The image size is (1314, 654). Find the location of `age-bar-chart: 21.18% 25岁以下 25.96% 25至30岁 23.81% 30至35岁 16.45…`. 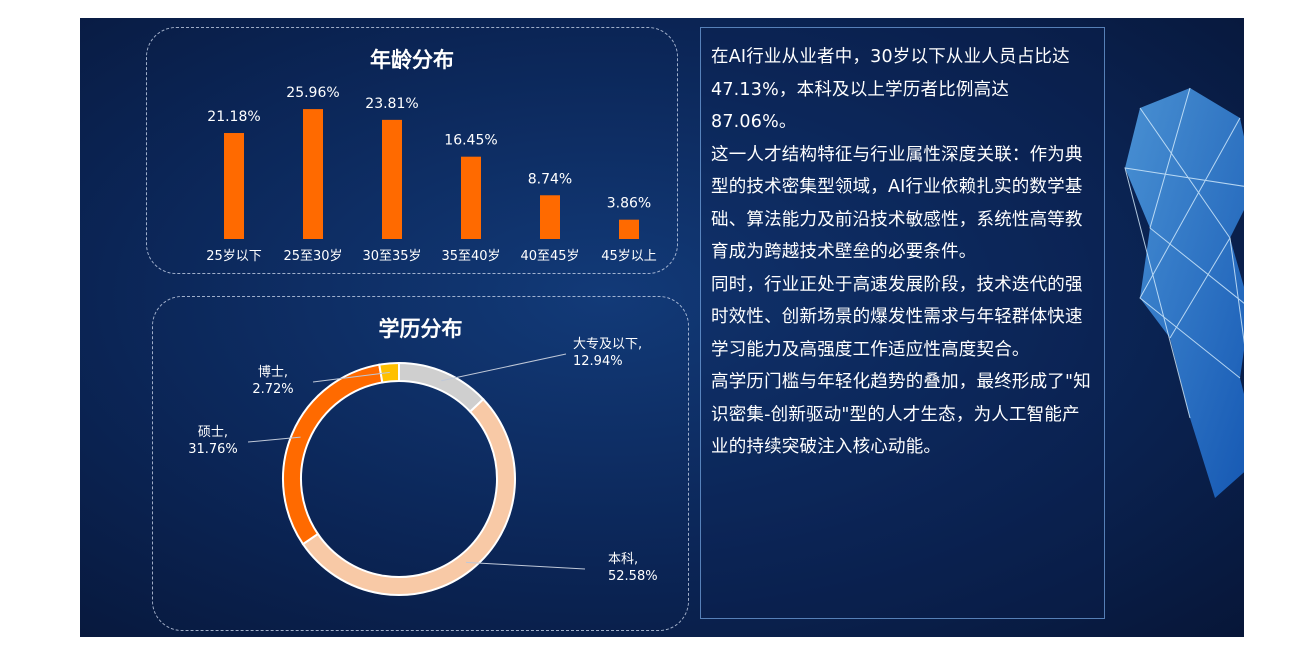

age-bar-chart: 21.18% 25岁以下 25.96% 25至30岁 23.81% 30至35岁 16.45… is located at coordinates (431, 174).